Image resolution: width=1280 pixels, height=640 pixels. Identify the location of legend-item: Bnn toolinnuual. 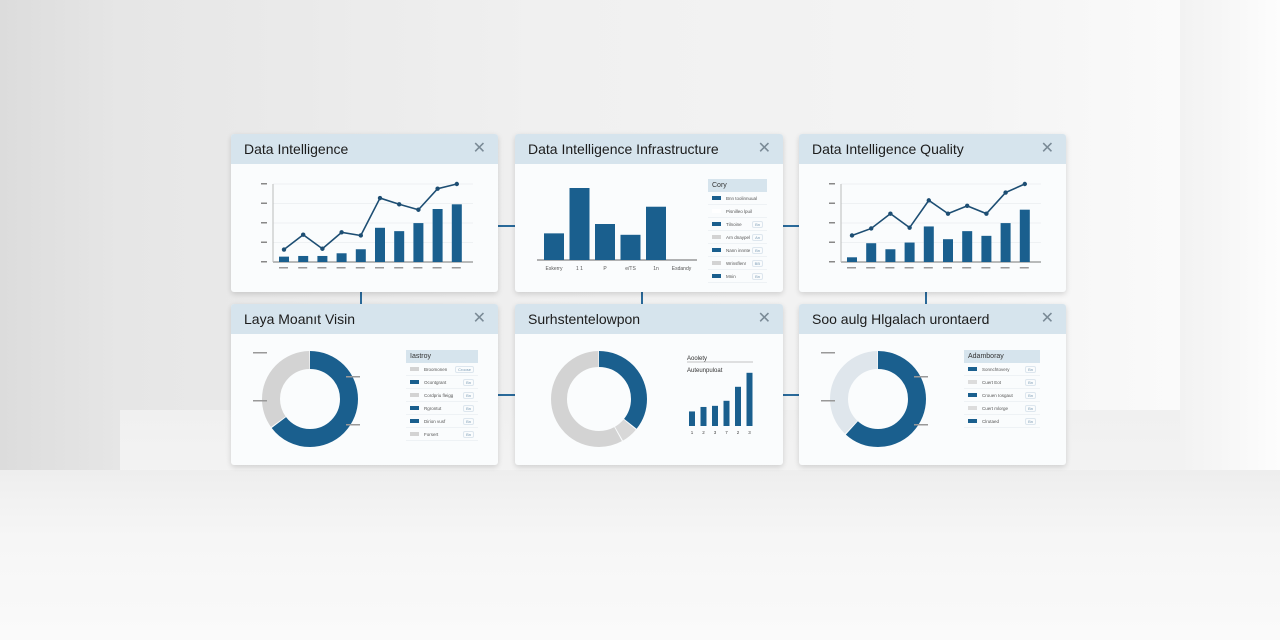
(737, 198).